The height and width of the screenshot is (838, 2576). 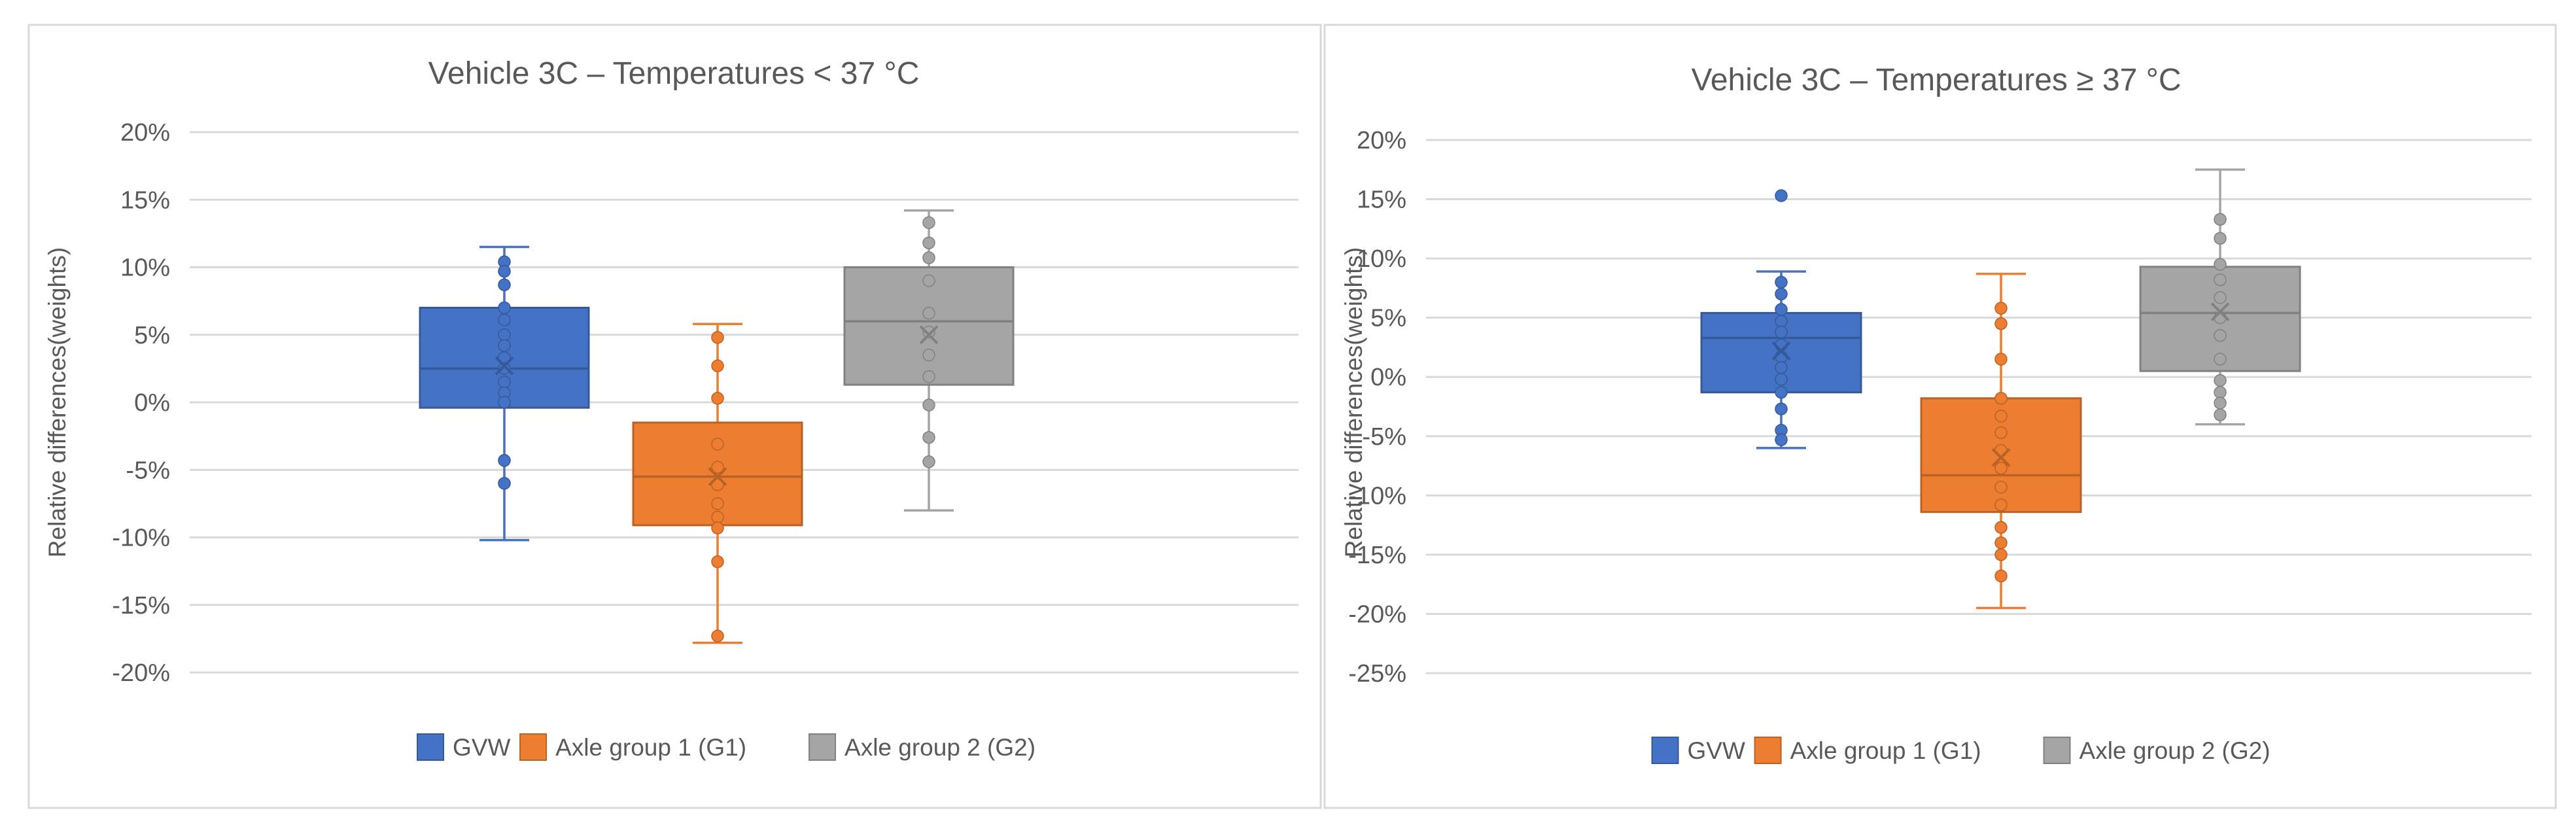 I want to click on legend-item-1: GVW, so click(x=463, y=747).